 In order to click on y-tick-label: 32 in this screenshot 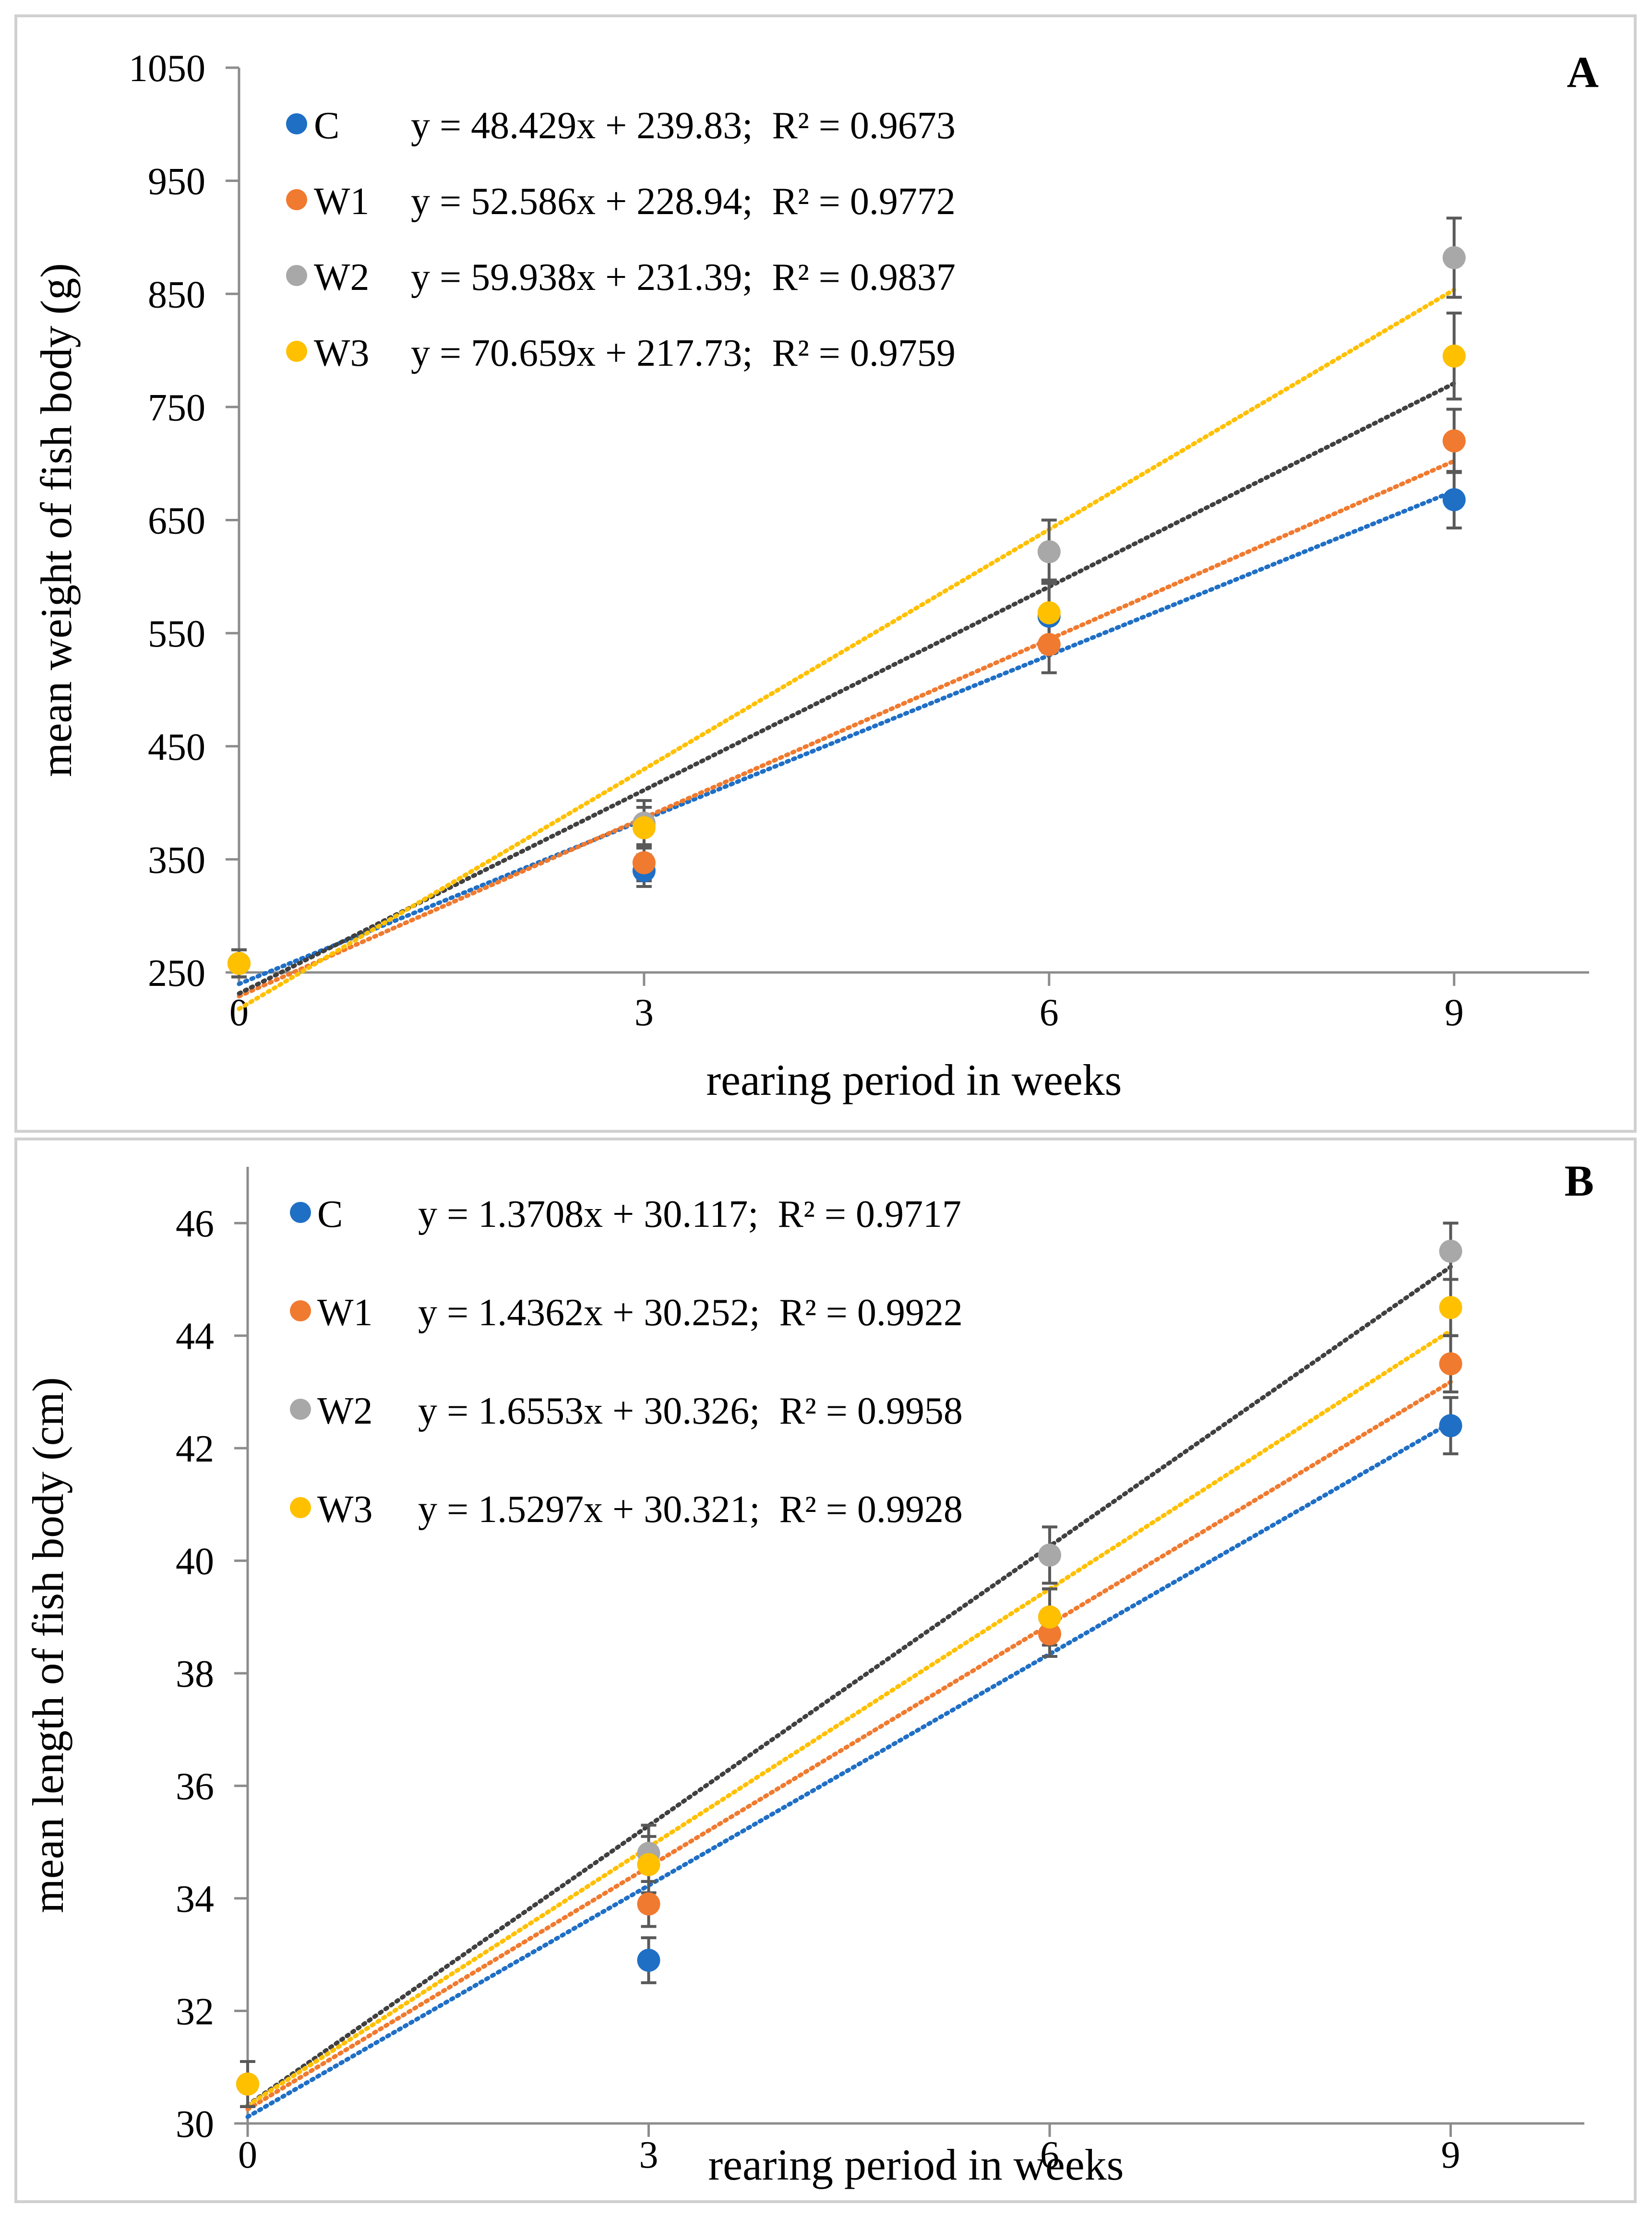, I will do `click(195, 2012)`.